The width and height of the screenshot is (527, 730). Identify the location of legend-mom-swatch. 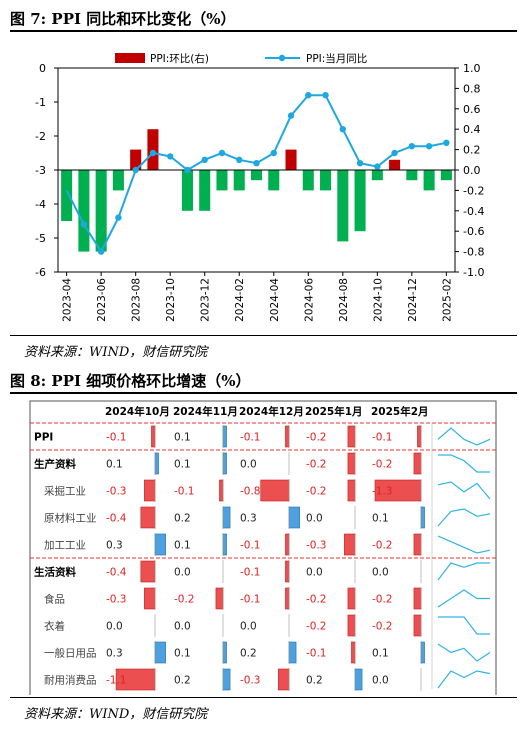
(130, 58).